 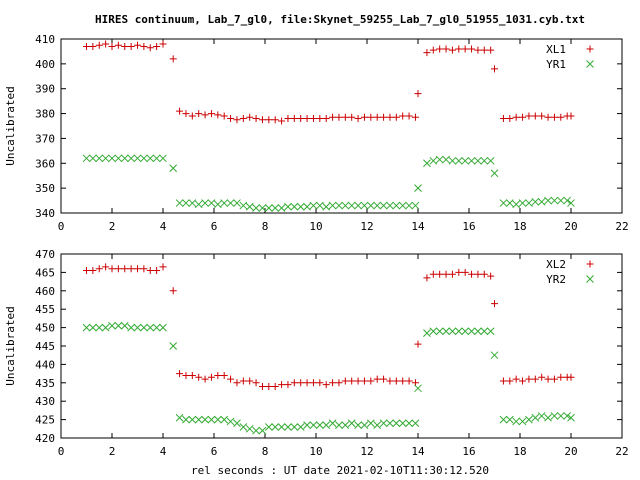 I want to click on y-tick-label: 465, so click(x=45, y=272).